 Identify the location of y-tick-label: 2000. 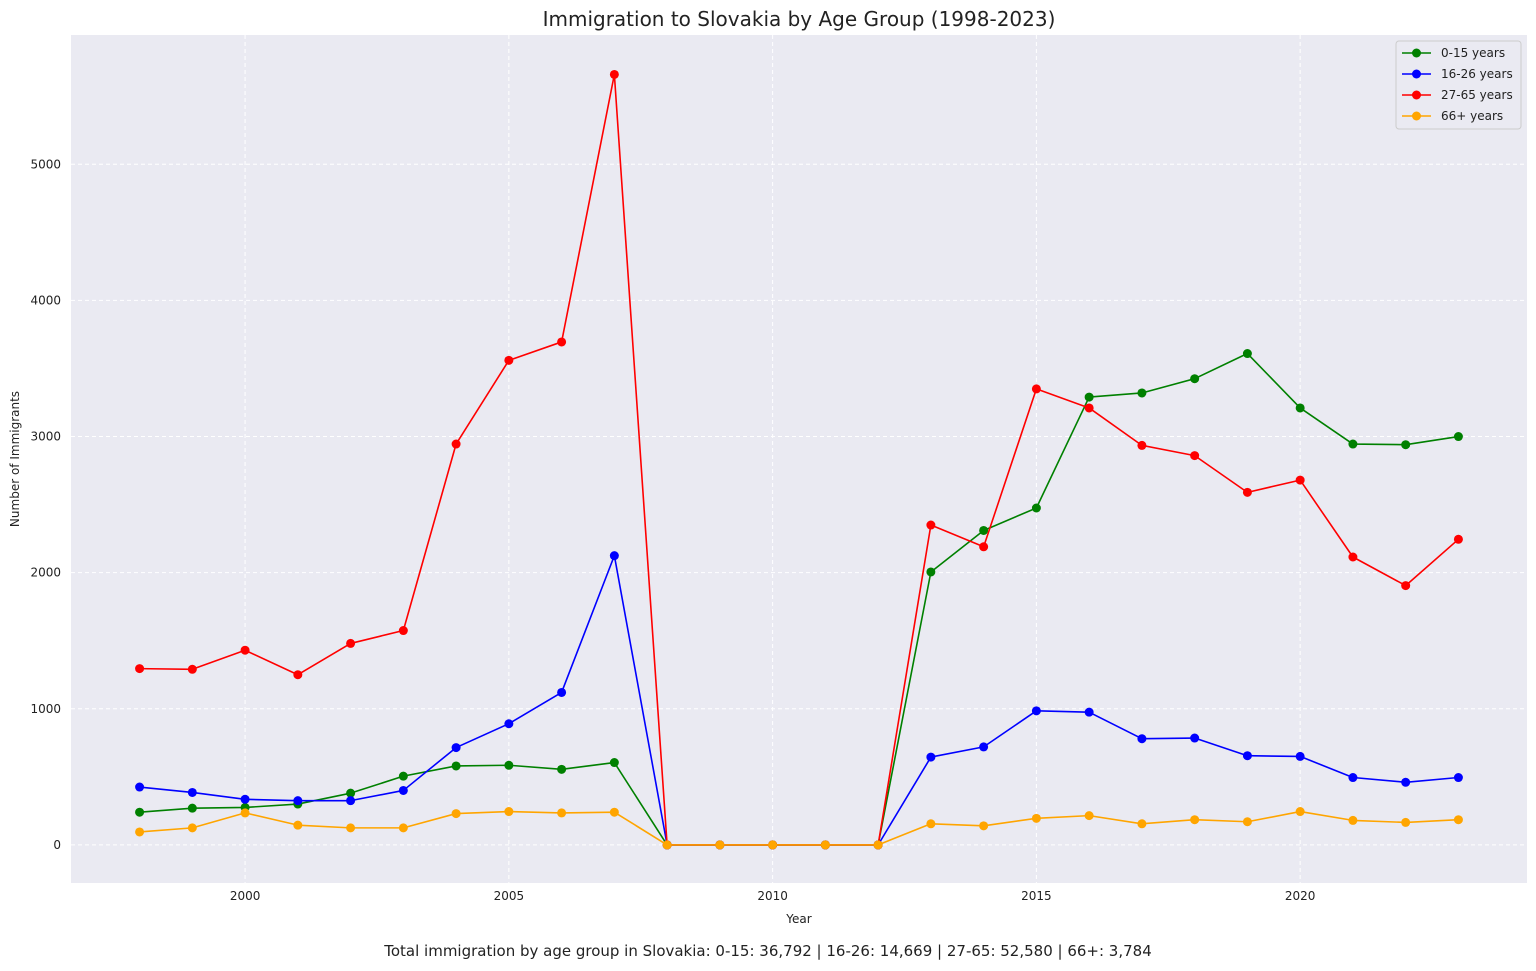
(45, 573).